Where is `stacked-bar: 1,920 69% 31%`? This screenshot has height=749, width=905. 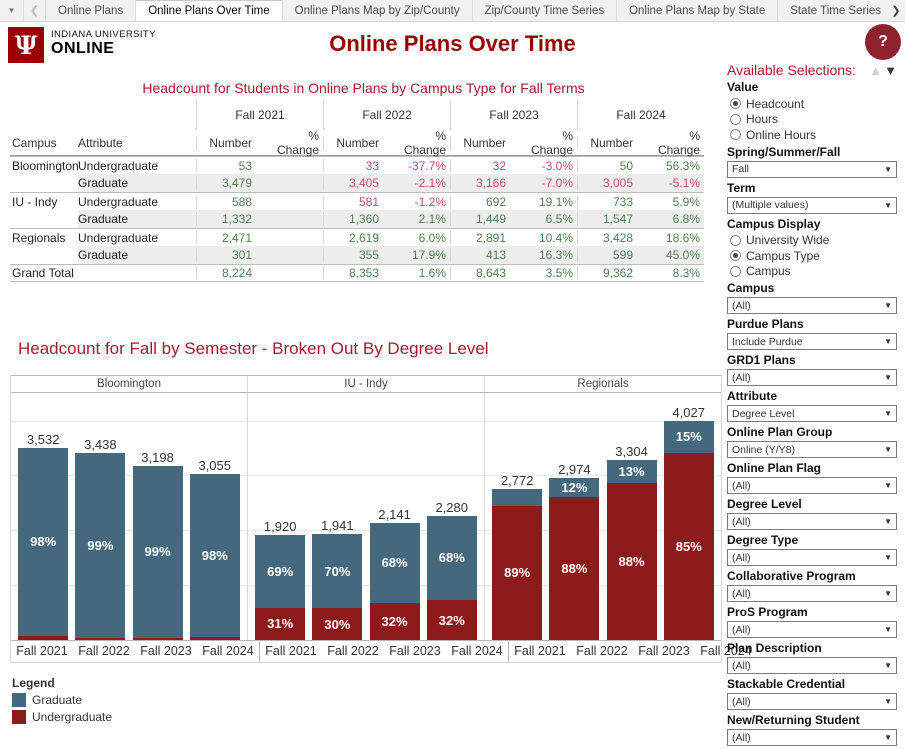 stacked-bar: 1,920 69% 31% is located at coordinates (280, 579).